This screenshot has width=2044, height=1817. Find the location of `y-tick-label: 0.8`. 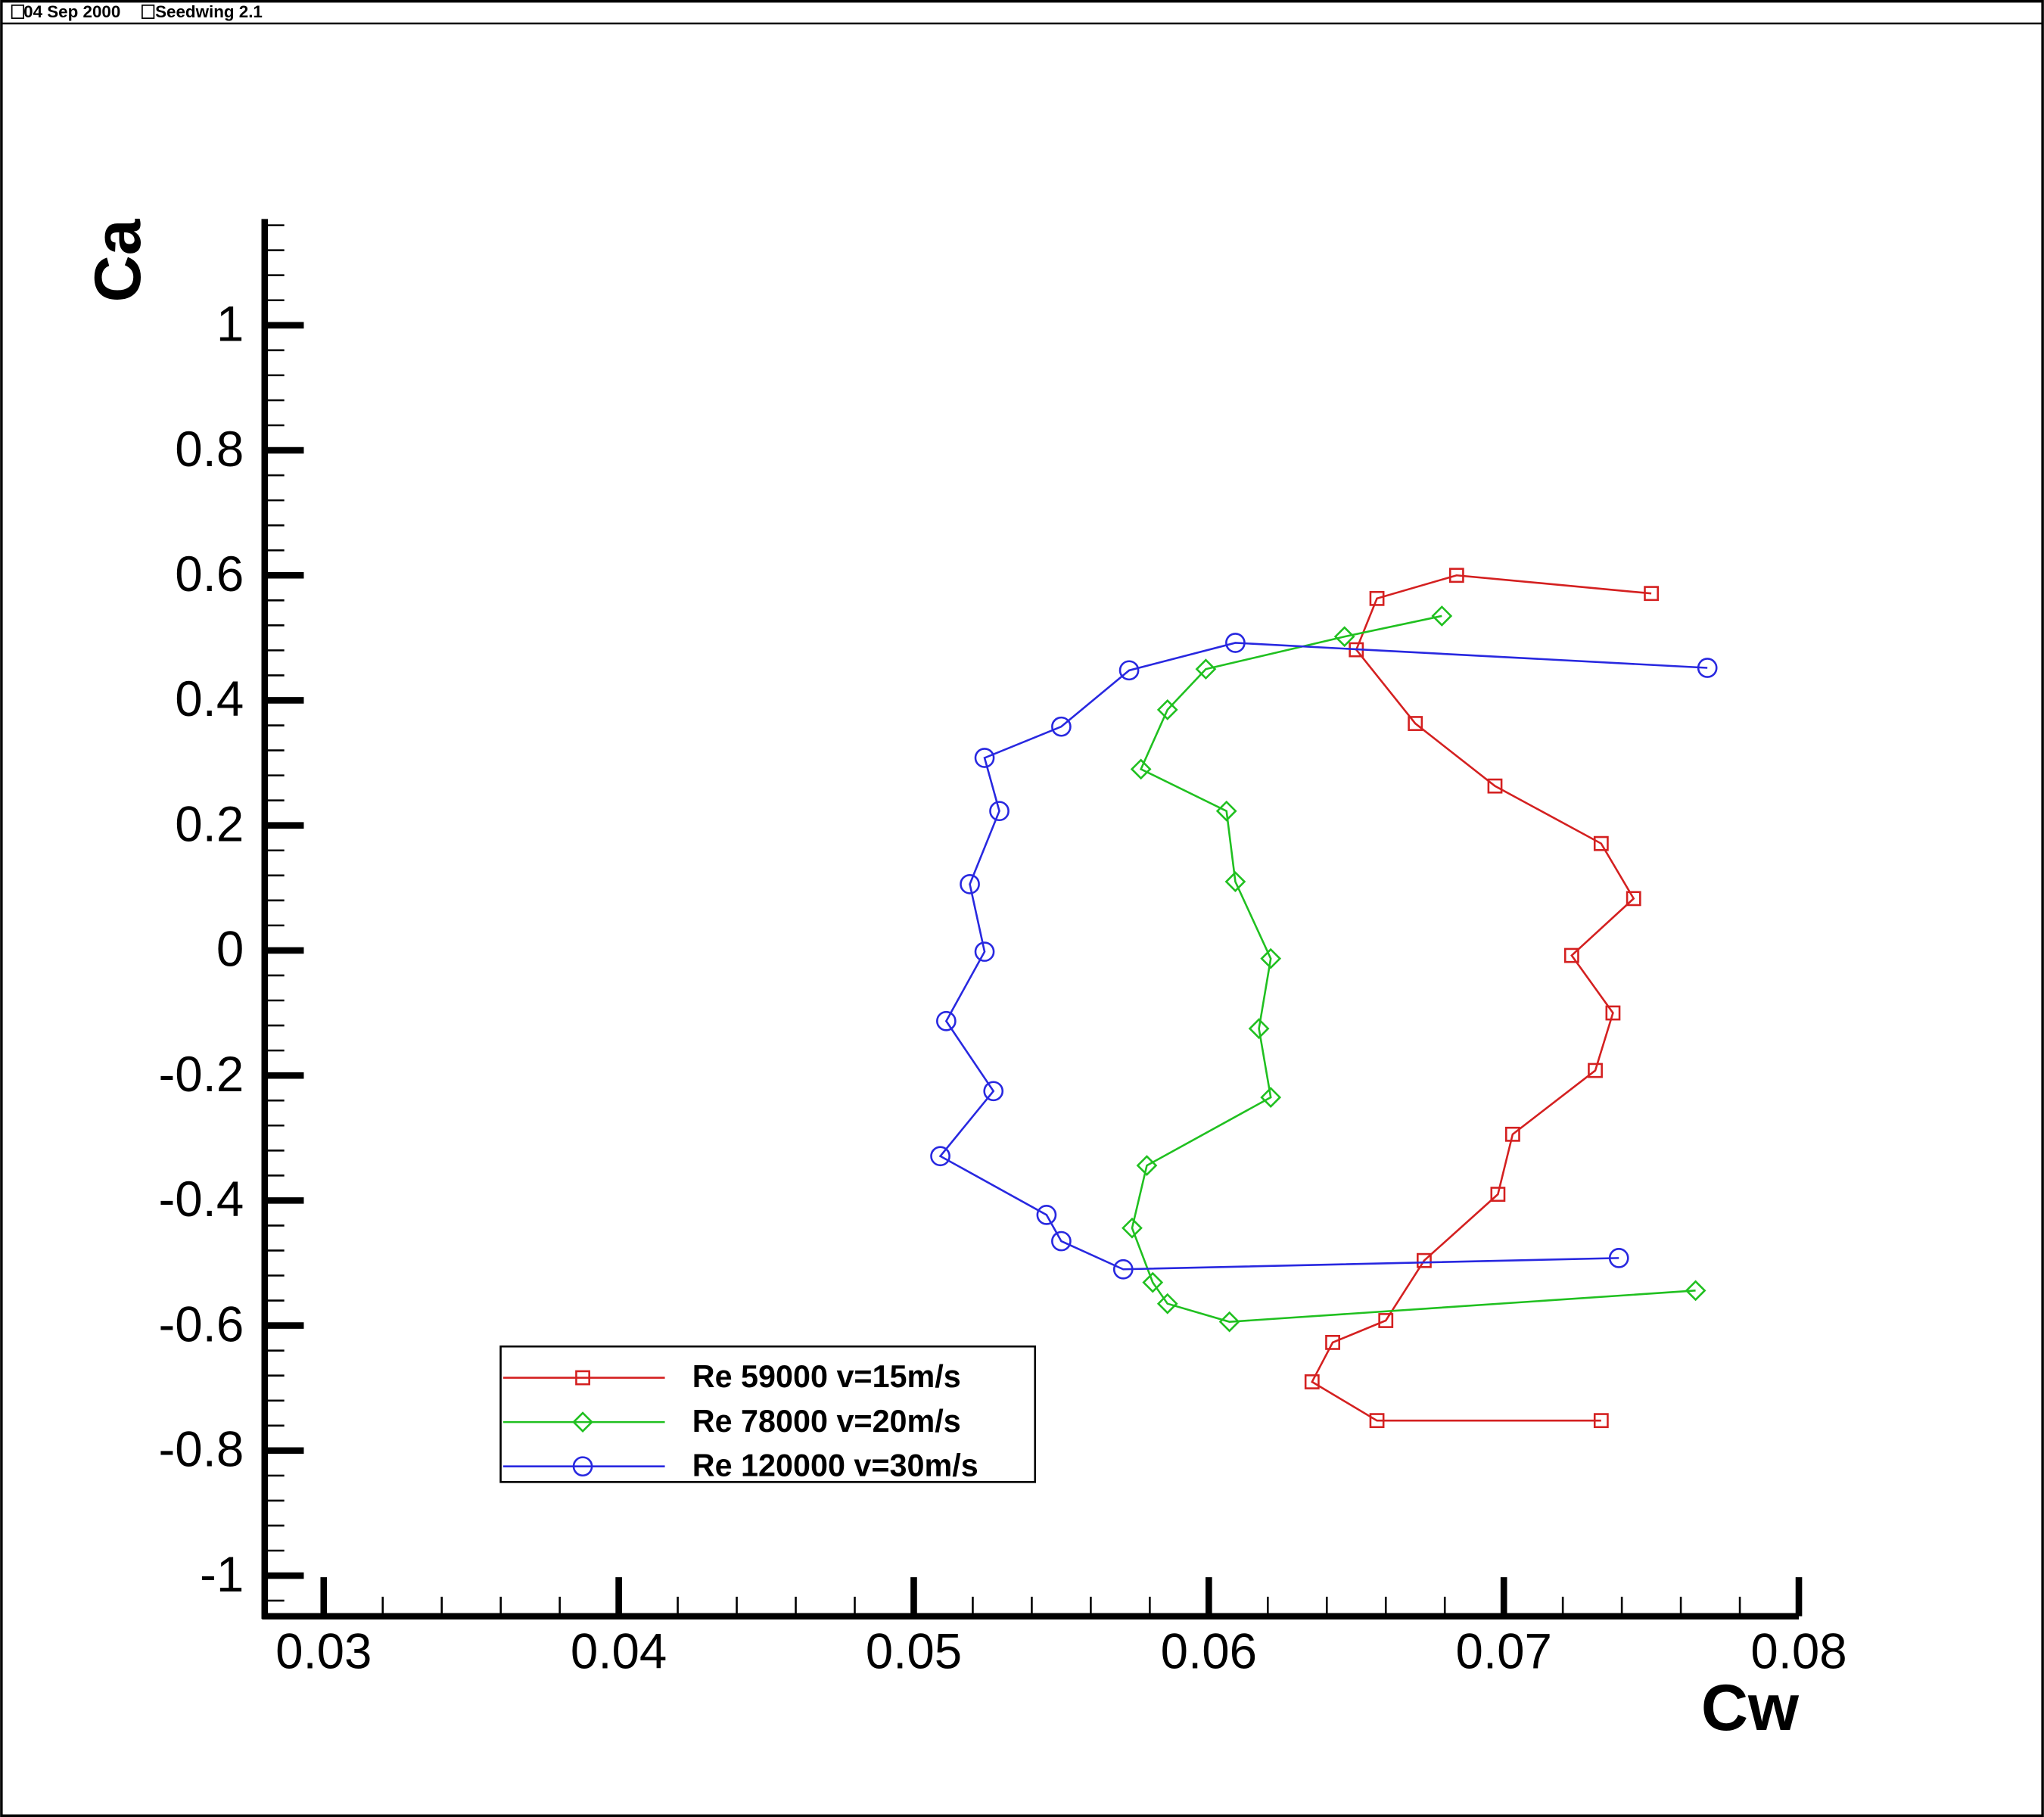

y-tick-label: 0.8 is located at coordinates (210, 449).